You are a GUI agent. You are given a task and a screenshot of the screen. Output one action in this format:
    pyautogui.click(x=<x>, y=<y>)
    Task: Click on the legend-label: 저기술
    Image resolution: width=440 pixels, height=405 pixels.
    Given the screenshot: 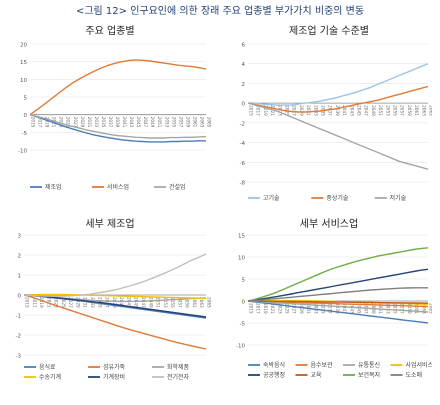 What is the action you would take?
    pyautogui.click(x=398, y=198)
    